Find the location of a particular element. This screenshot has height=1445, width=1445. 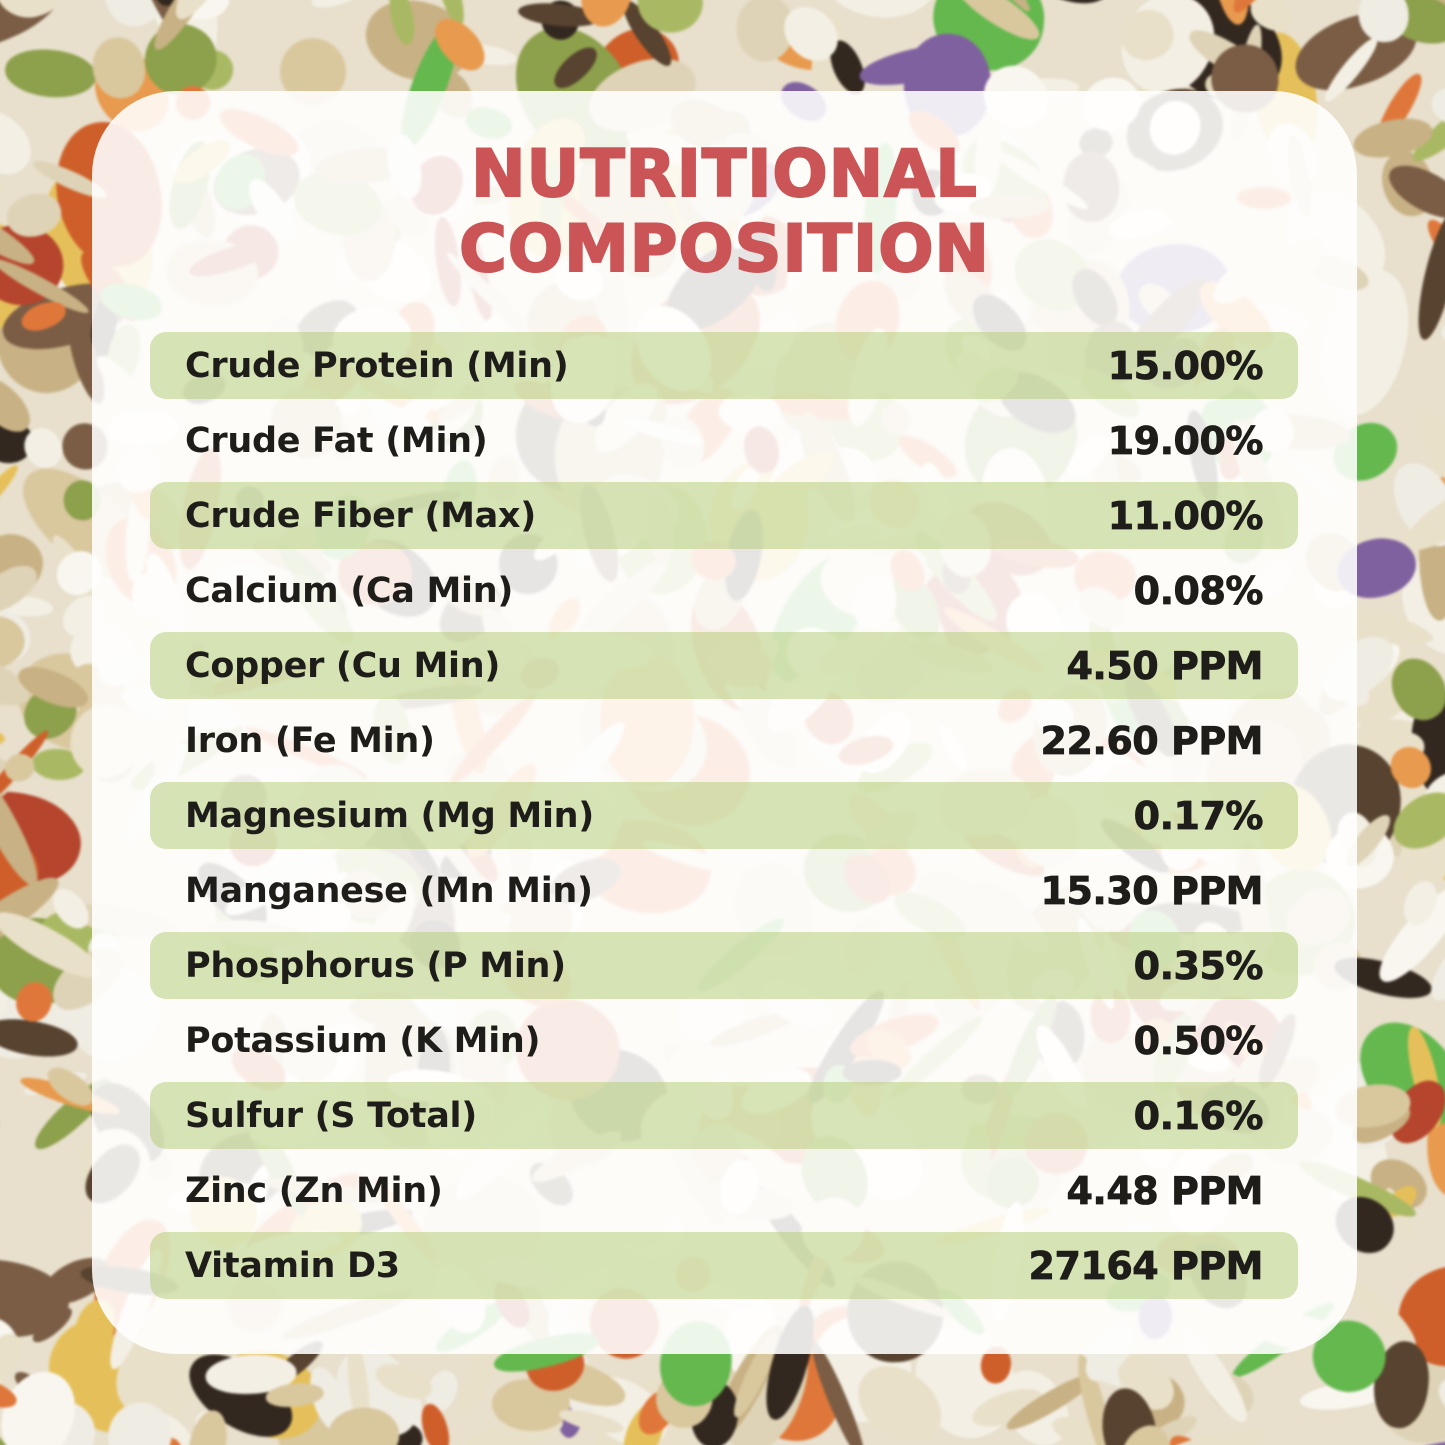

table-row: Zinc (Zn Min) 4.48 PPM is located at coordinates (724, 1190).